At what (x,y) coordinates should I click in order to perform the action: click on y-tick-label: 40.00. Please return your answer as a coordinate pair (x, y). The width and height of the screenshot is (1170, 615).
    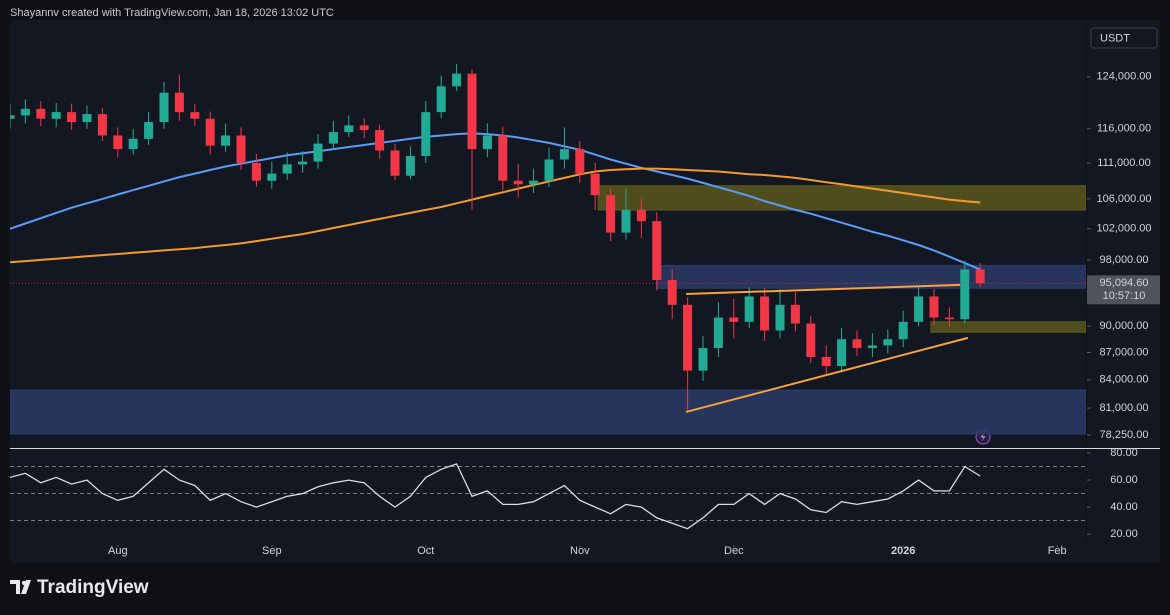
    Looking at the image, I should click on (1124, 507).